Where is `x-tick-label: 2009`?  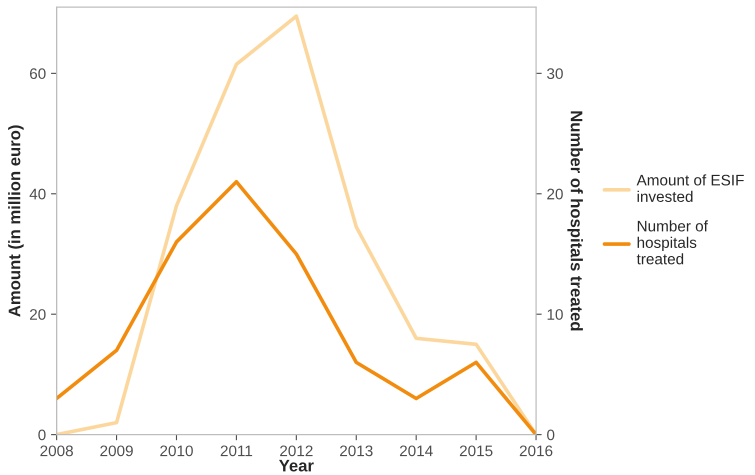
x-tick-label: 2009 is located at coordinates (116, 450).